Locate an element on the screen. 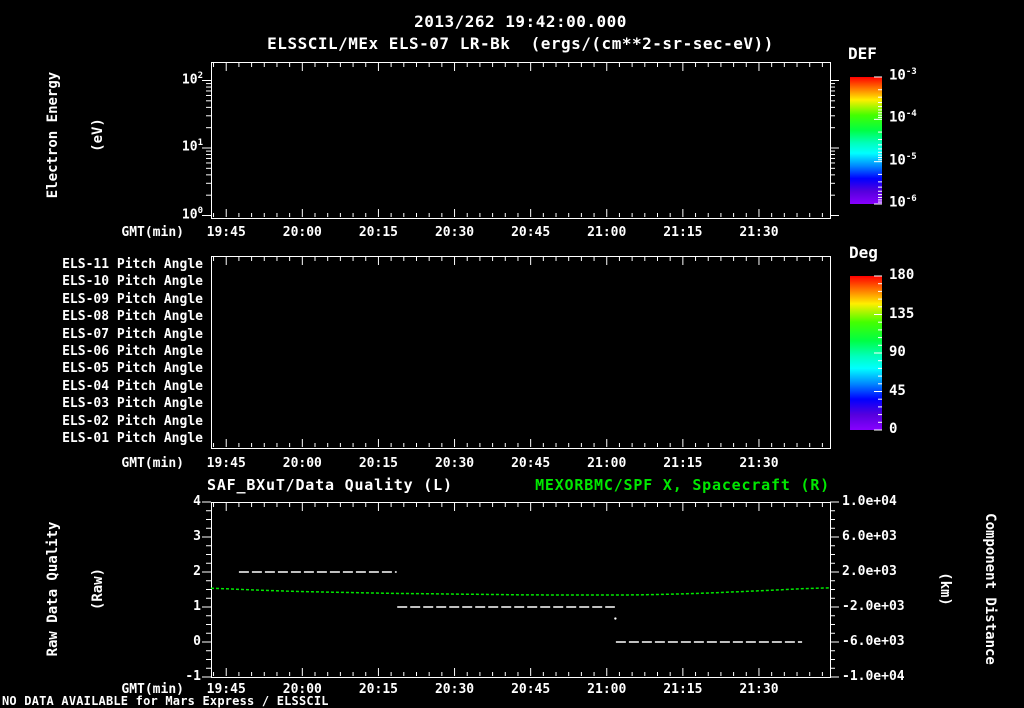  def-colorbar-tick-label: 10⁻⁵ is located at coordinates (903, 160).